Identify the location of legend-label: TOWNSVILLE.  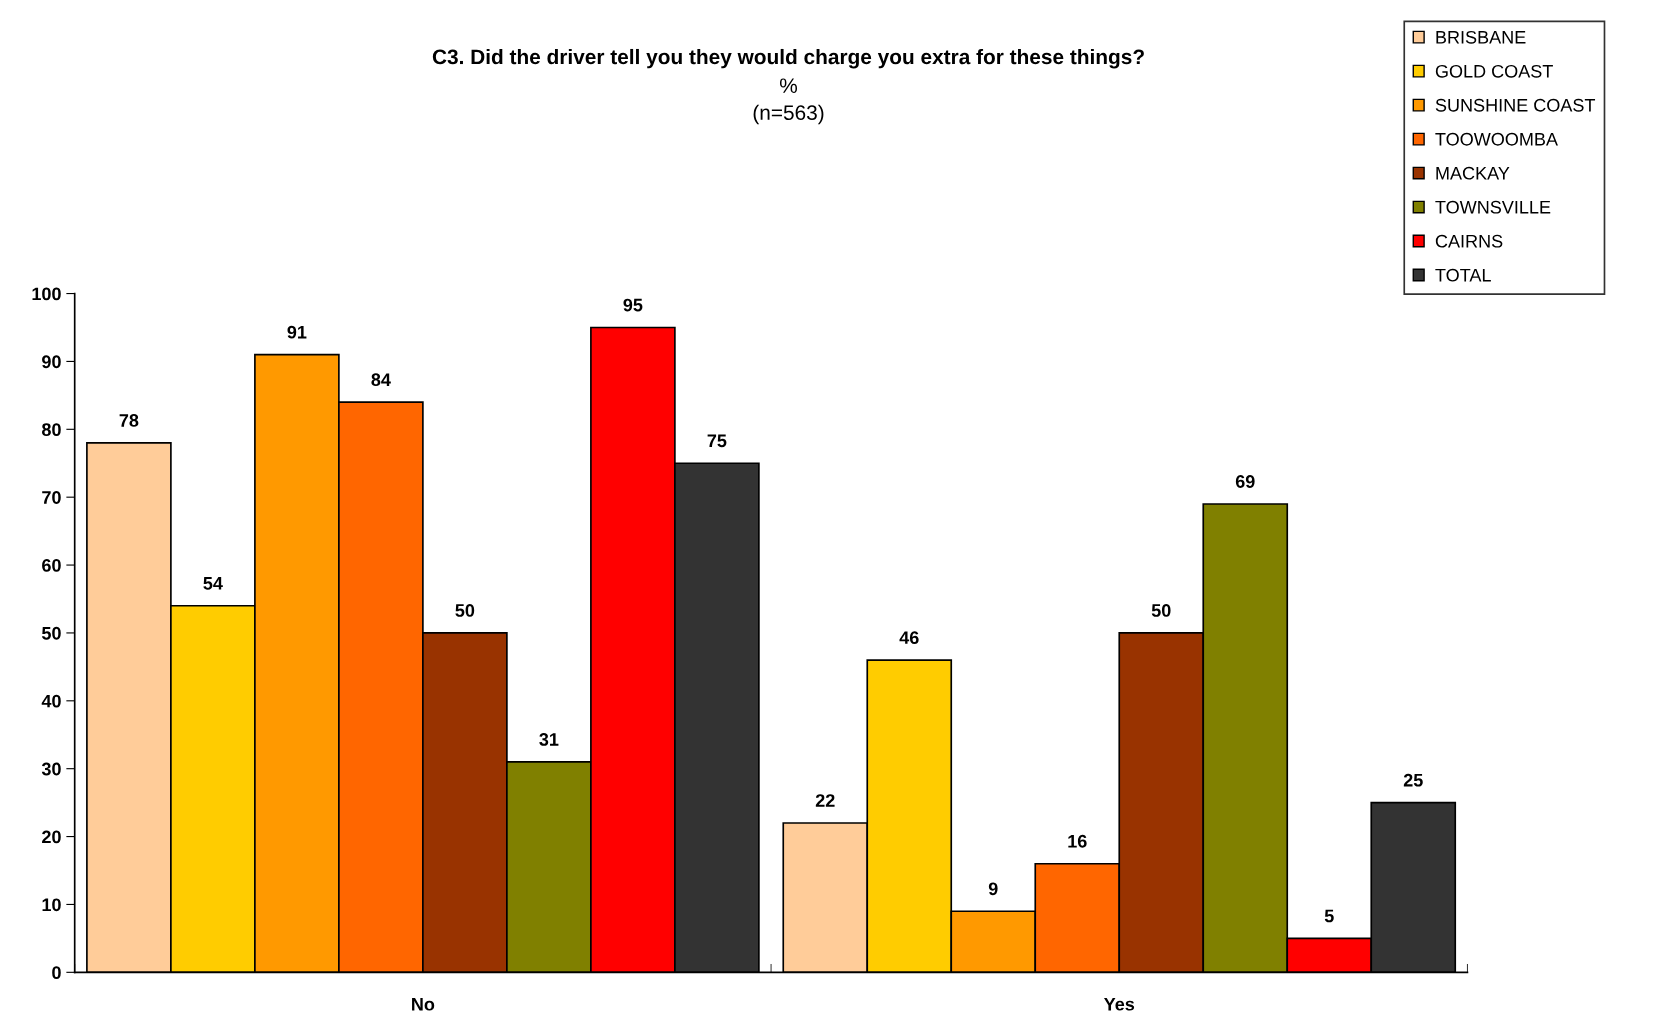
(1493, 207).